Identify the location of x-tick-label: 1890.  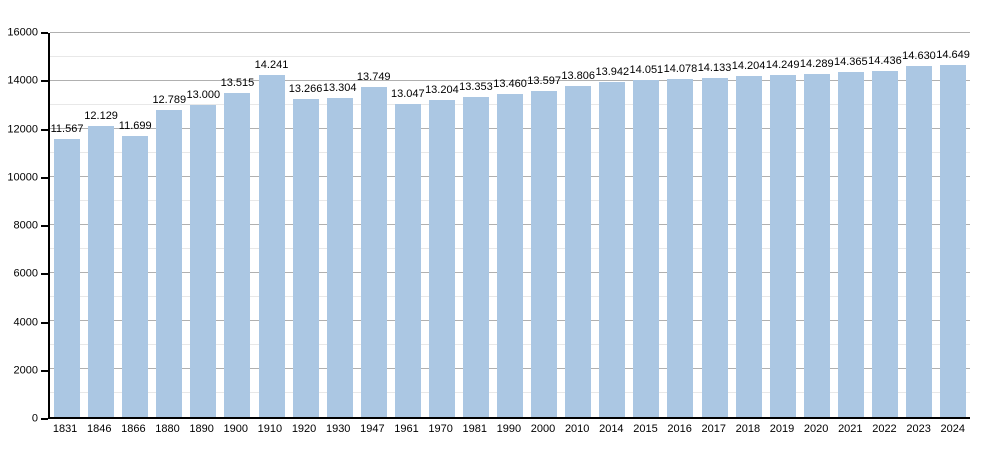
(201, 429).